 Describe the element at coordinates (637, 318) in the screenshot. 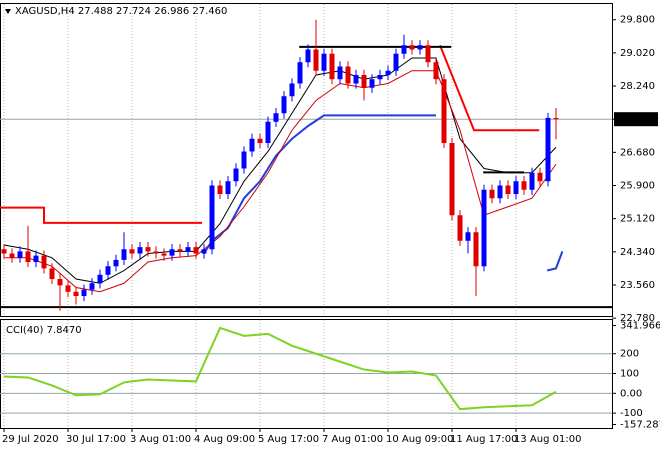

I see `y-tick-label: 22.780` at that location.